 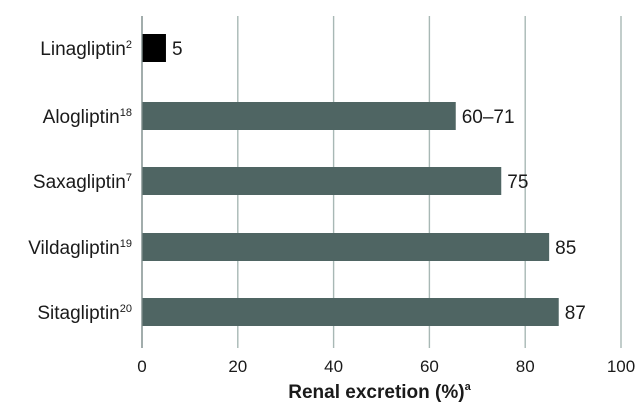 What do you see at coordinates (429, 366) in the screenshot?
I see `tick-label-60: 60` at bounding box center [429, 366].